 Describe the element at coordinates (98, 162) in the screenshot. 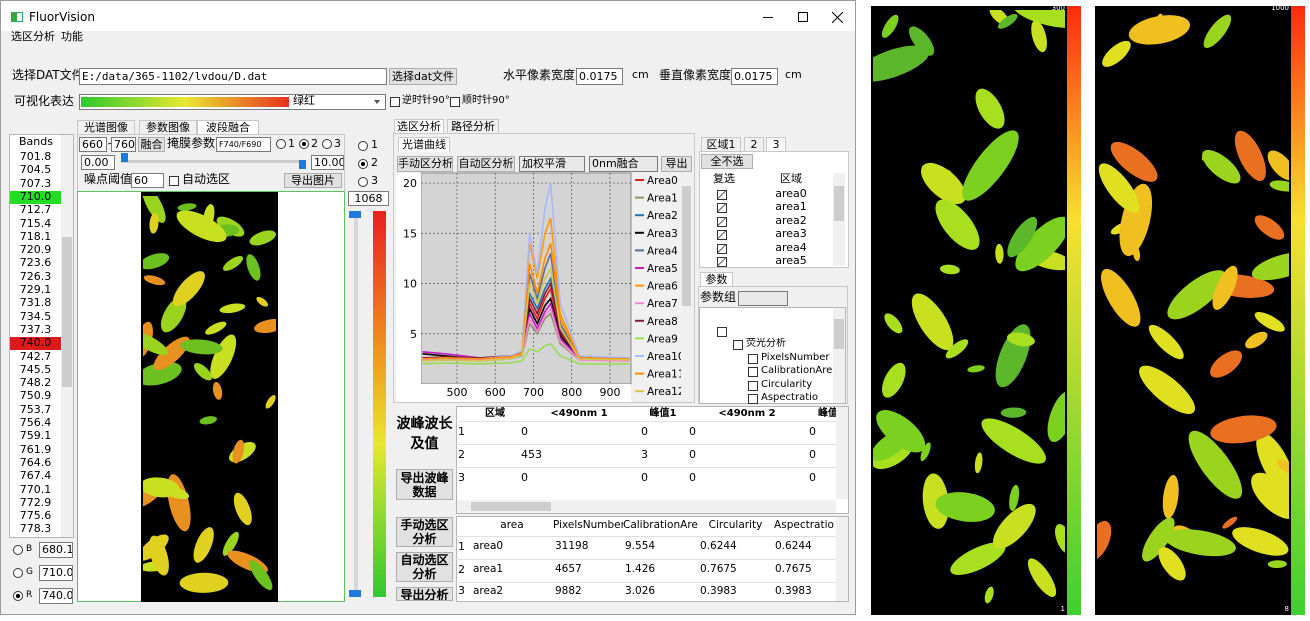

I see `min-input: 0.00` at that location.